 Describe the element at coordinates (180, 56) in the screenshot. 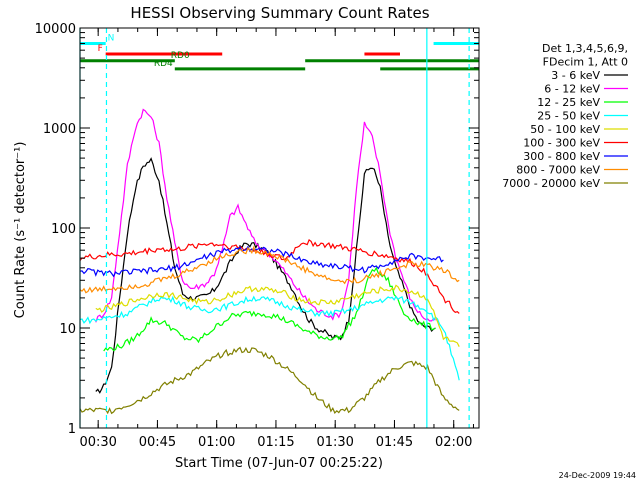

I see `annotation-label-rd0: RD0` at that location.